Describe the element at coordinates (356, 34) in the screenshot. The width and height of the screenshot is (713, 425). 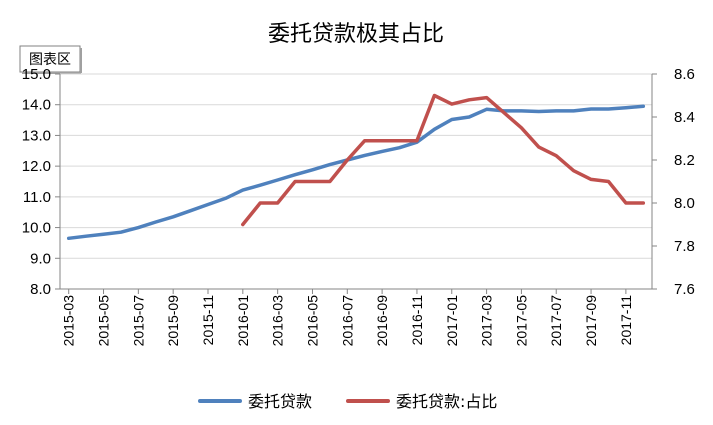
I see `chart-title: 委托贷款极其占比` at that location.